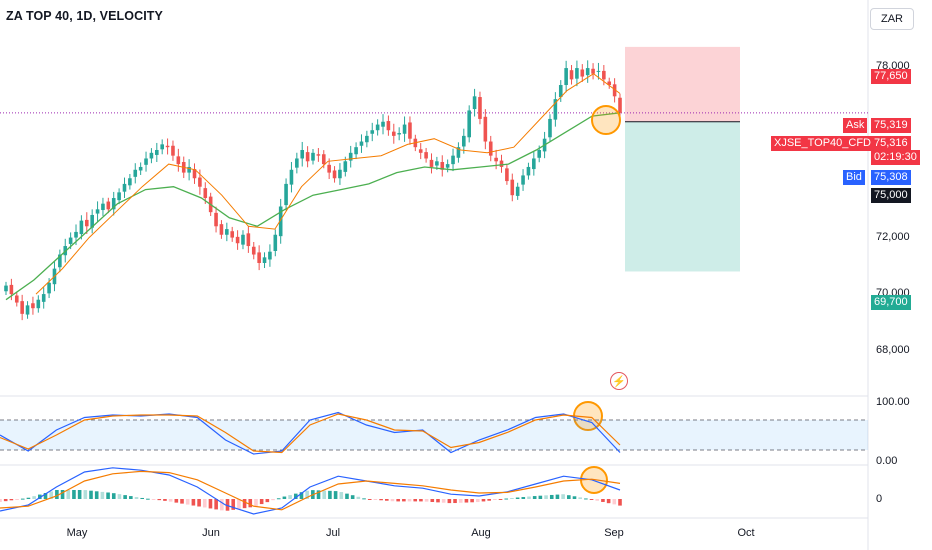 This screenshot has width=932, height=550. I want to click on currency-button: ZAR, so click(892, 19).